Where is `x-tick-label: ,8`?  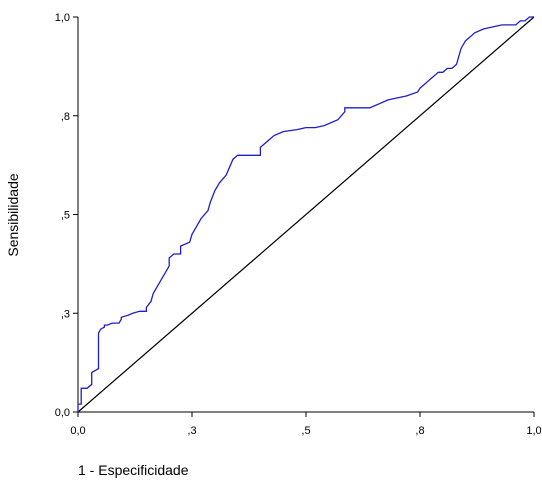
x-tick-label: ,8 is located at coordinates (419, 431).